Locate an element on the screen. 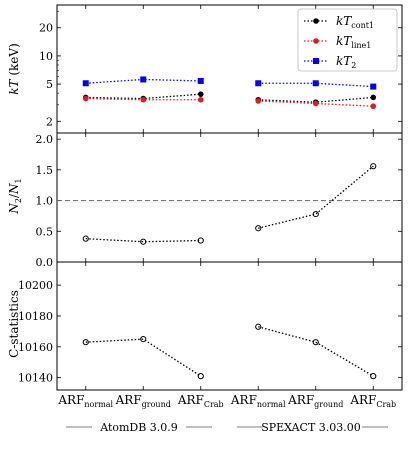  y-tick-label-2-2: 10180 is located at coordinates (35, 316).